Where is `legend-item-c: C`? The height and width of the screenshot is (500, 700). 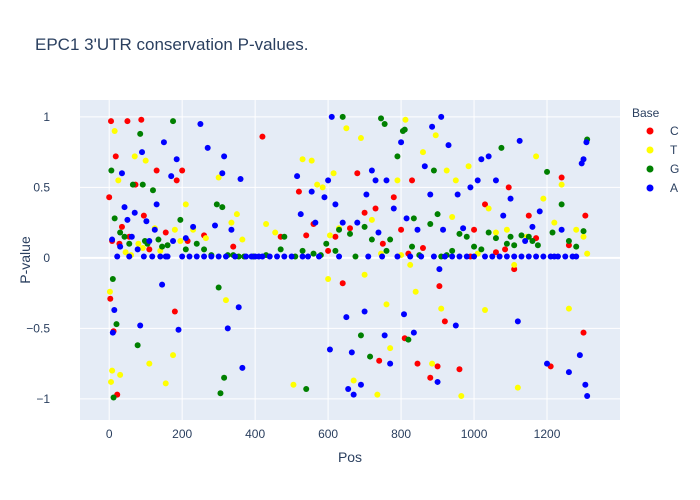 legend-item-c: C is located at coordinates (663, 131).